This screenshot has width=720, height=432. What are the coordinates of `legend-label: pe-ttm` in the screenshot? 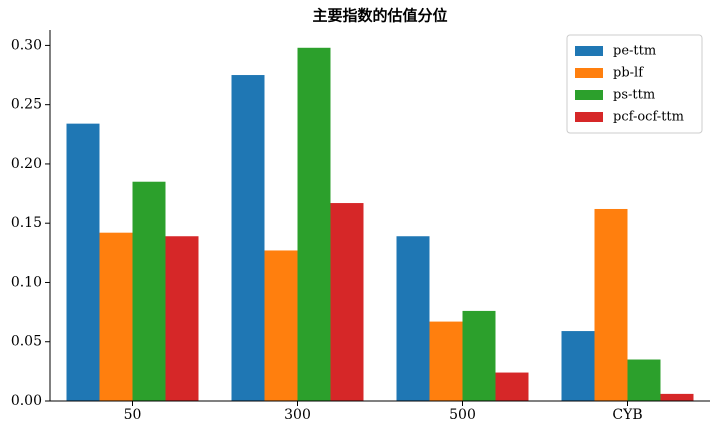 It's located at (634, 51).